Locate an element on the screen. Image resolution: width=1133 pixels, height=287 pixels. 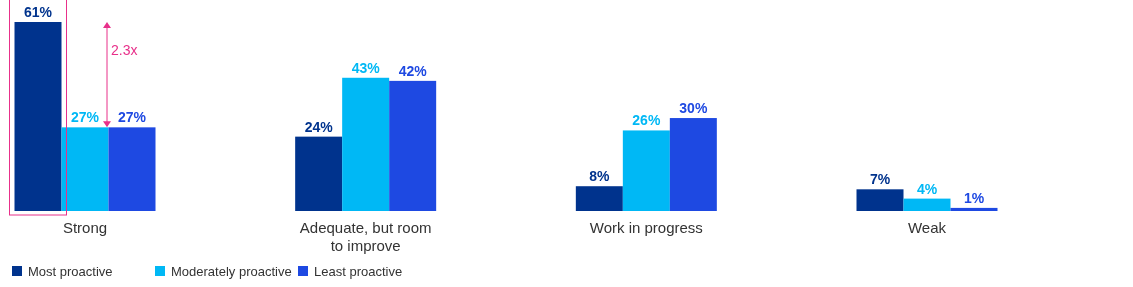
legend-label: Moderately proactive is located at coordinates (231, 271).